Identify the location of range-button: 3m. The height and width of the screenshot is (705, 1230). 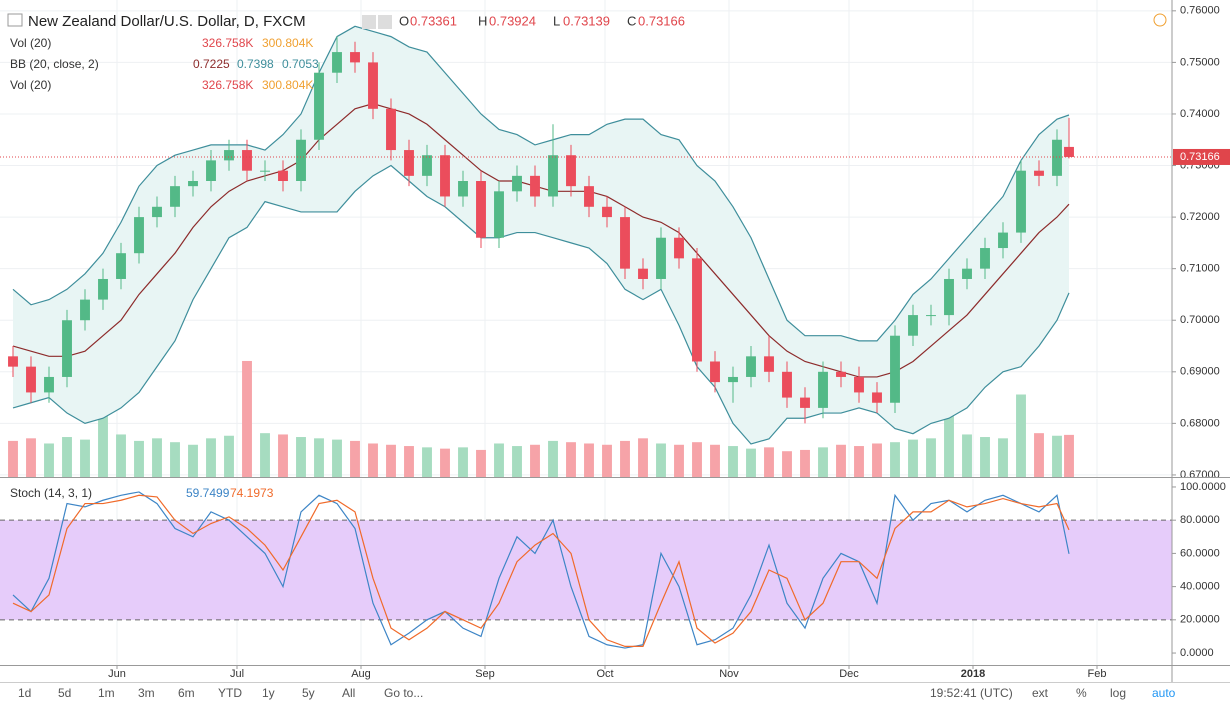
(146, 693).